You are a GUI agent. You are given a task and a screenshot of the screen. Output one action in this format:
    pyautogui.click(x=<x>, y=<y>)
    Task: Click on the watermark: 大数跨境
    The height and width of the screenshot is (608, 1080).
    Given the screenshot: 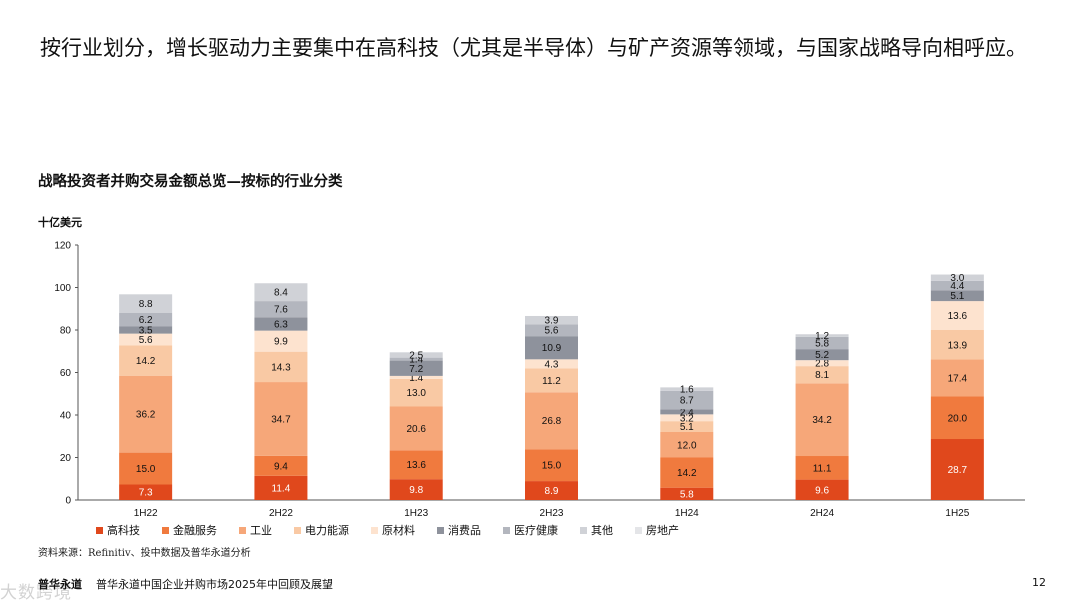 What is the action you would take?
    pyautogui.click(x=36, y=593)
    